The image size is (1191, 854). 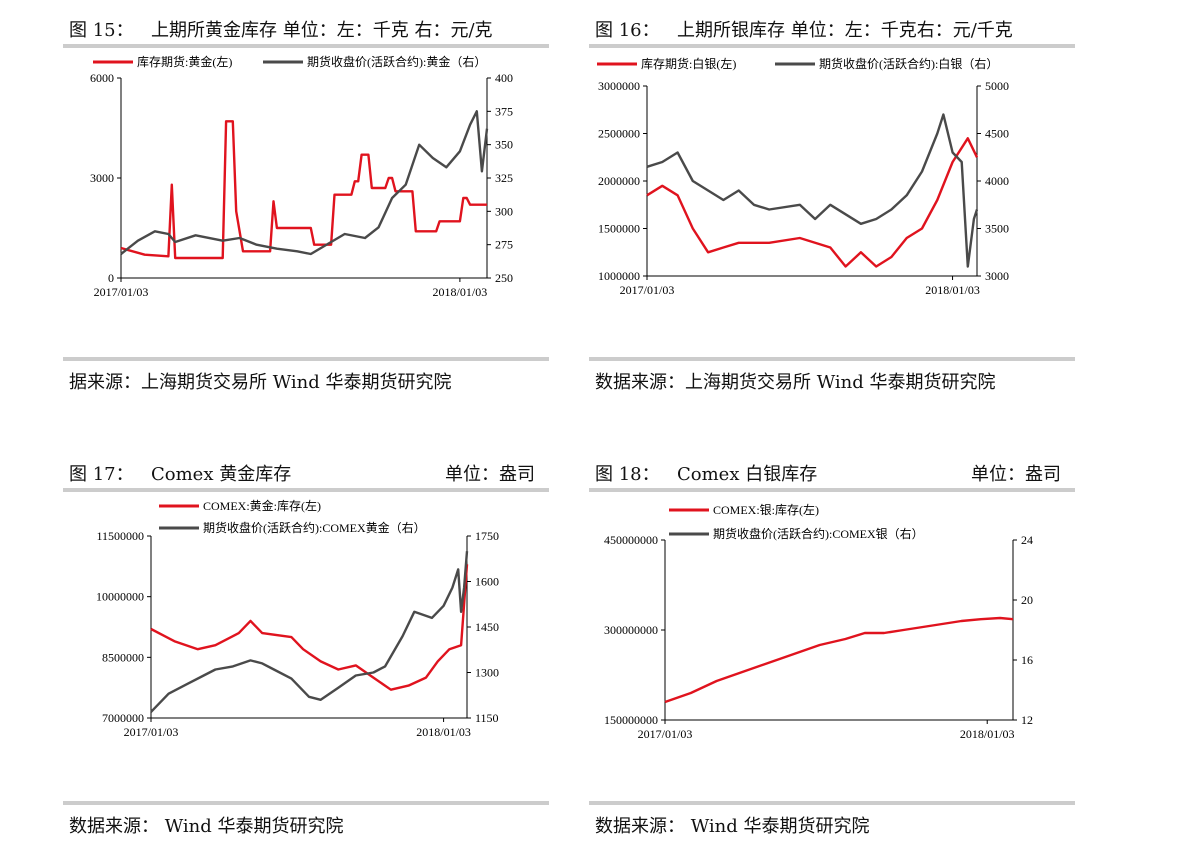 I want to click on y-left-tick-label: 300000000, so click(x=631, y=630).